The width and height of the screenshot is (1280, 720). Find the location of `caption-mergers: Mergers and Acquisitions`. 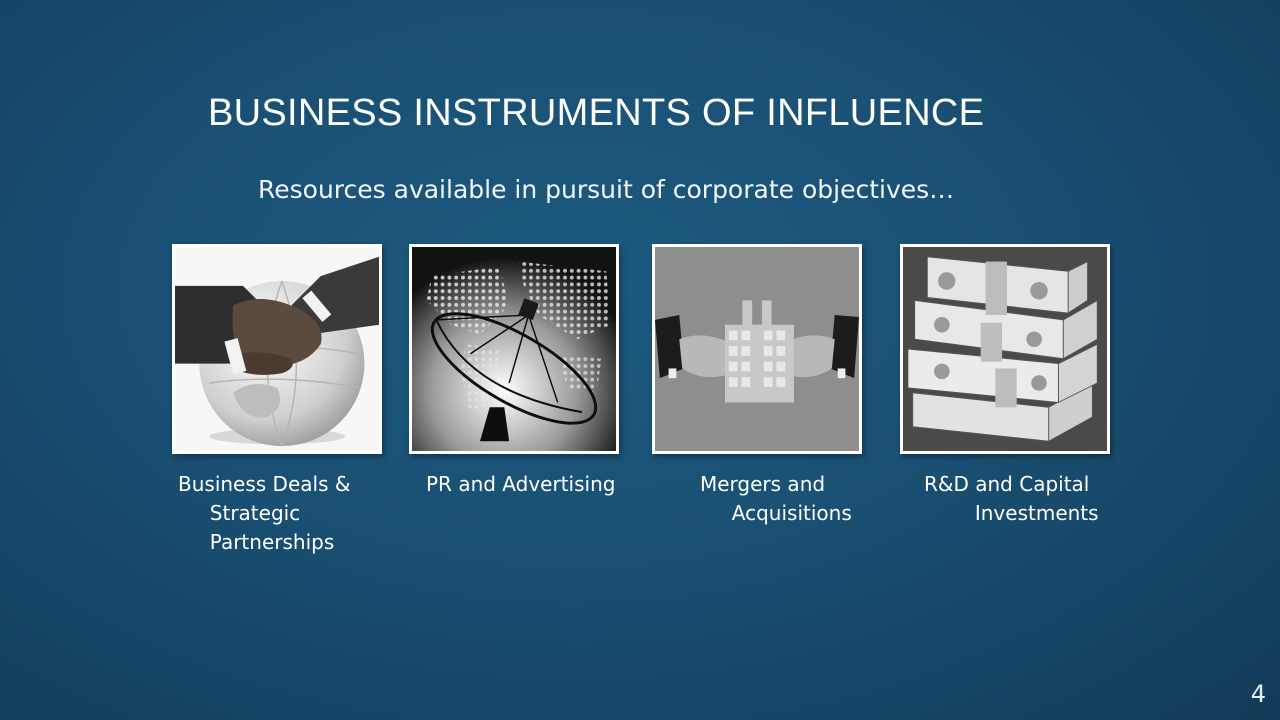

caption-mergers: Mergers and Acquisitions is located at coordinates (776, 498).